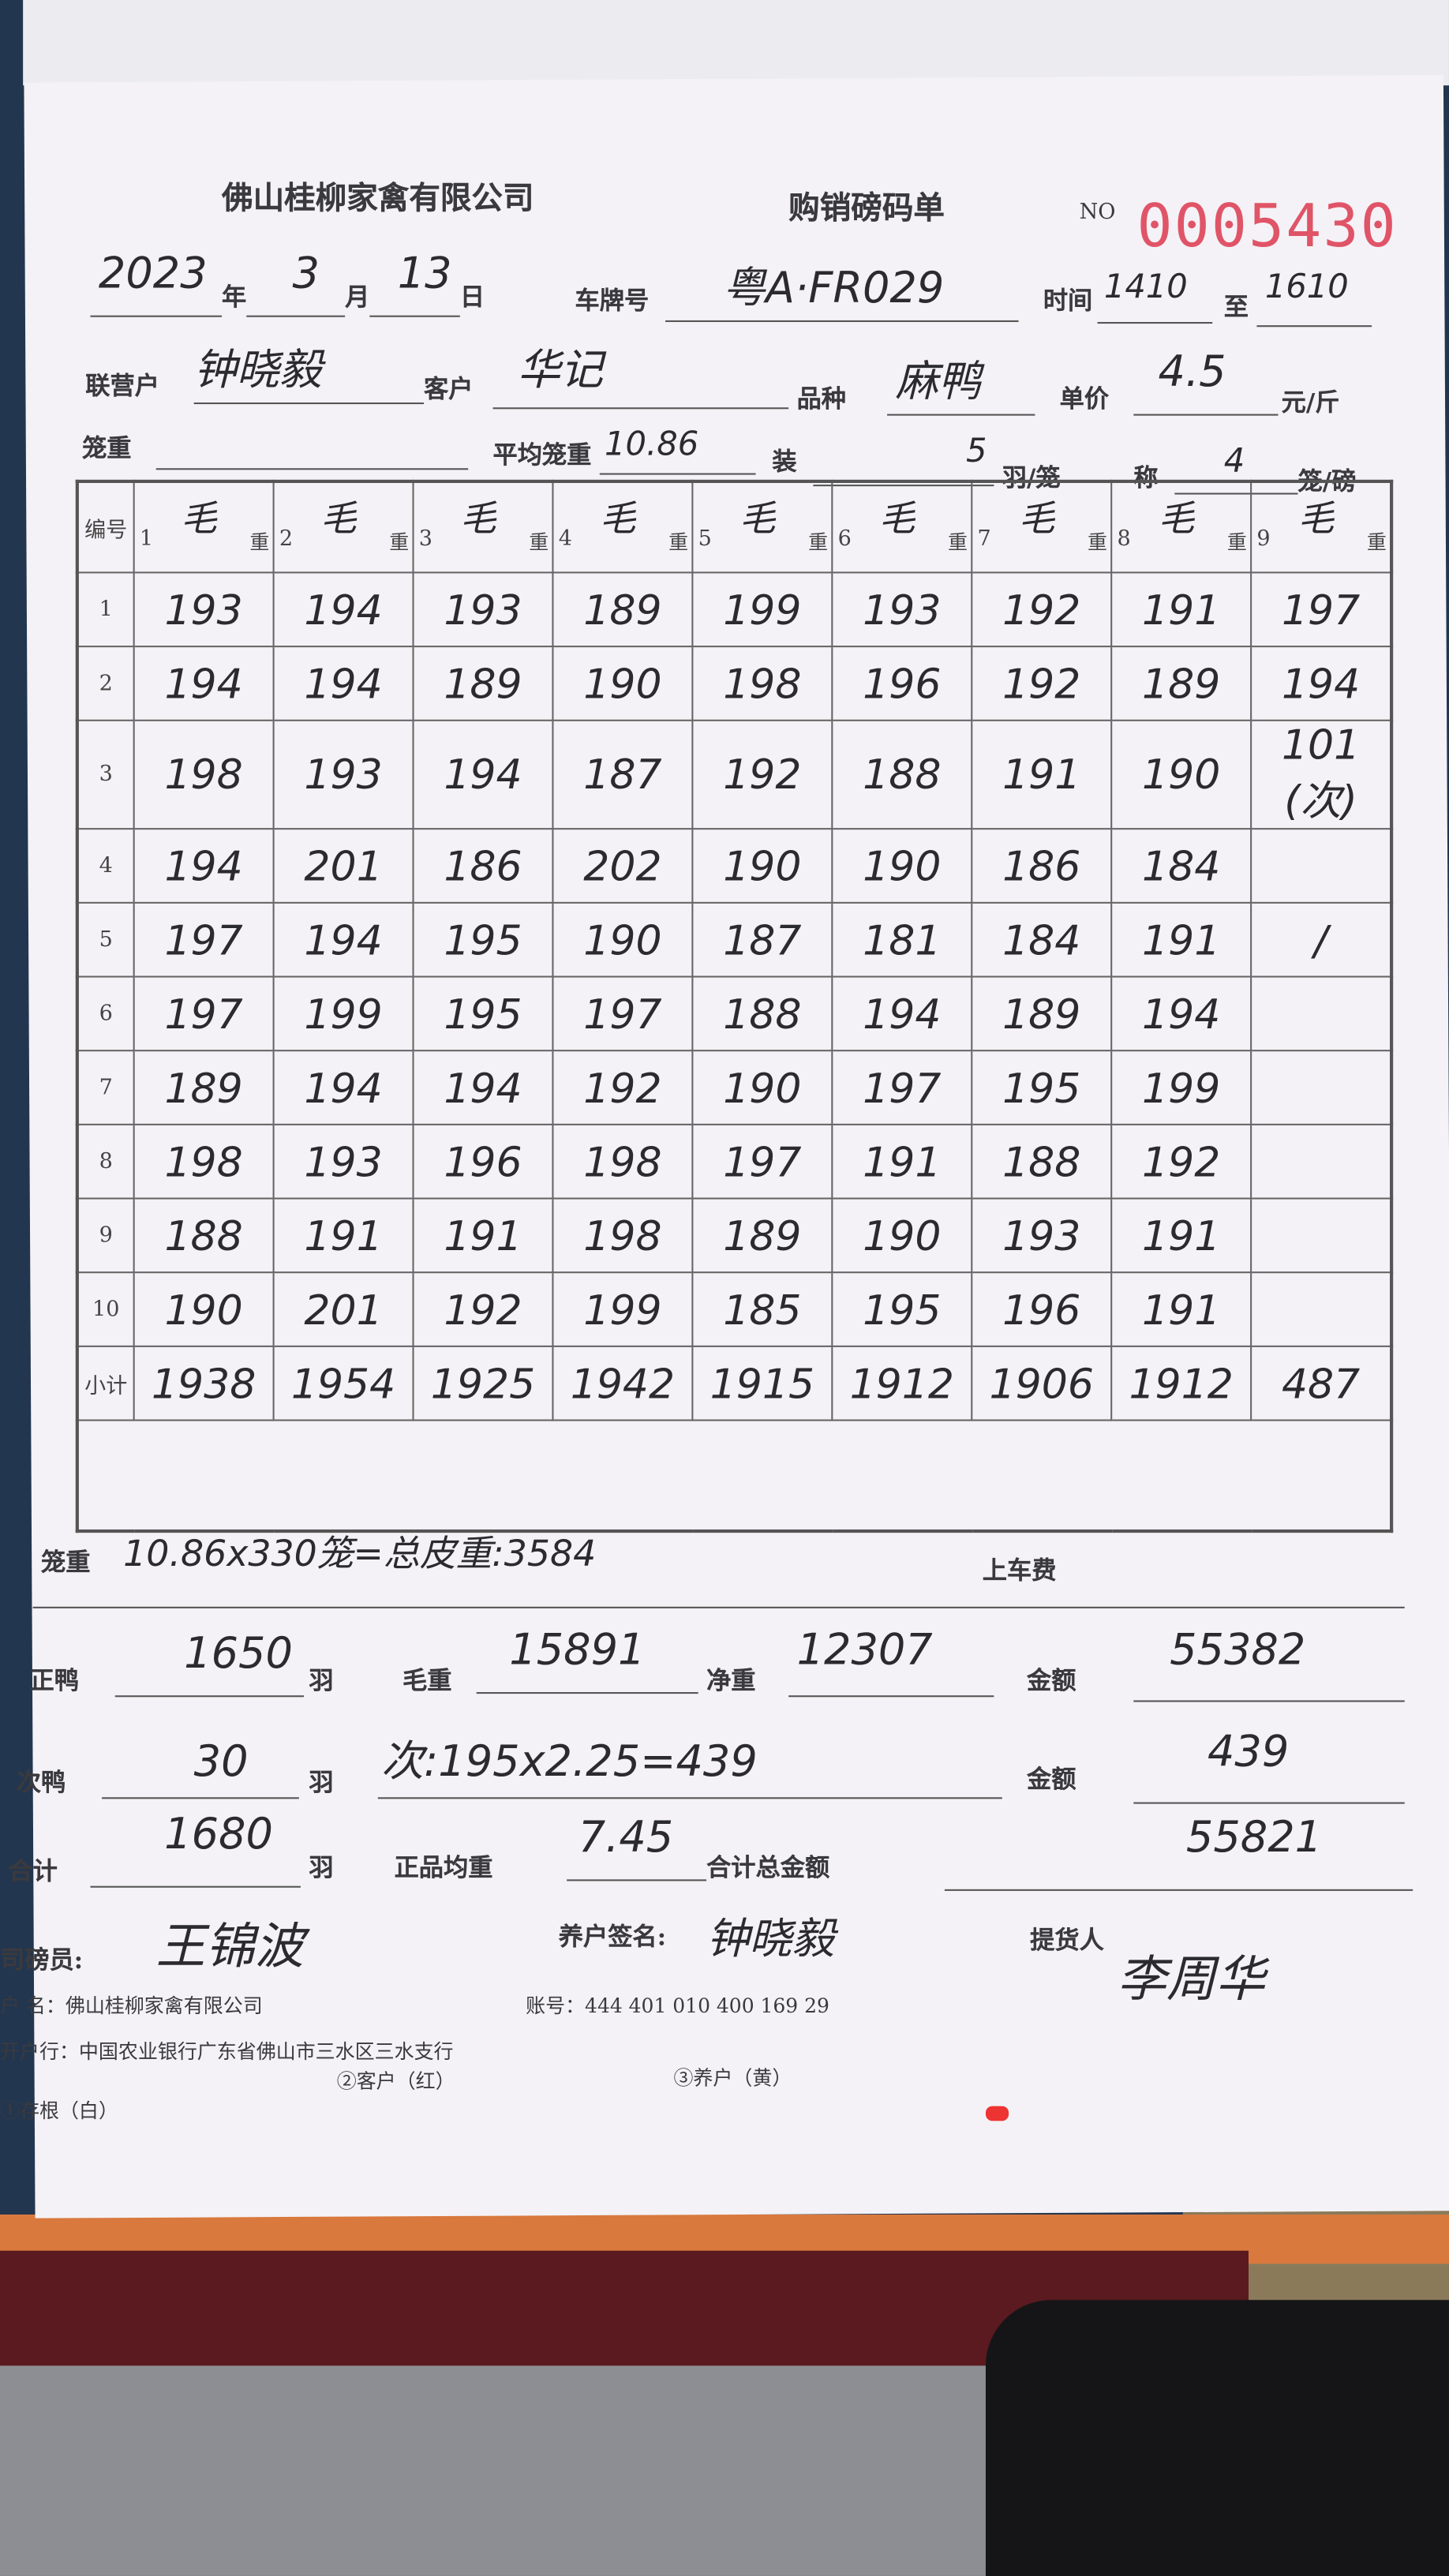 This screenshot has height=2576, width=1449. Describe the element at coordinates (1238, 1651) in the screenshot. I see `main-amount: 55382` at that location.